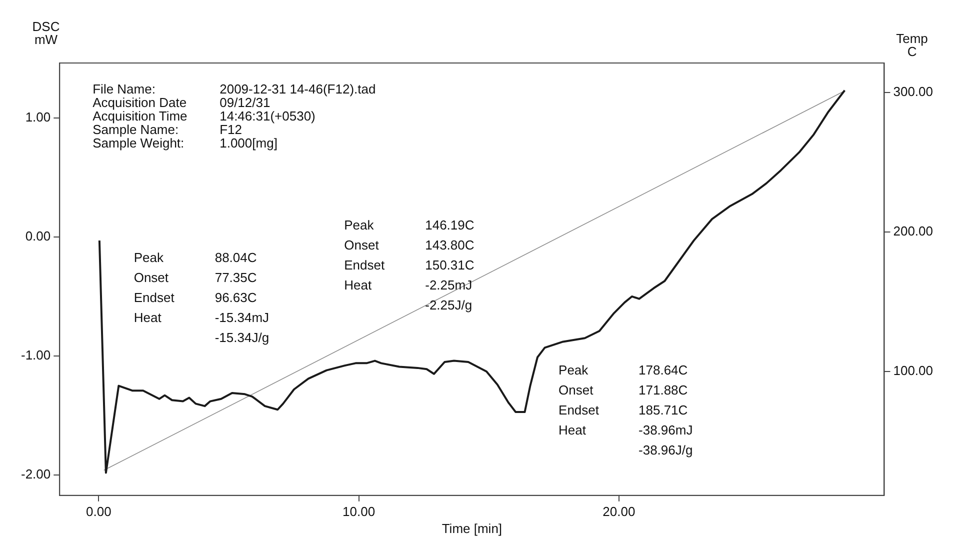  Describe the element at coordinates (202, 297) in the screenshot. I see `text: Peak 88.04C Onset 77.35C Endset 96.63C Heat -15.34mJ -15.34J/g` at that location.